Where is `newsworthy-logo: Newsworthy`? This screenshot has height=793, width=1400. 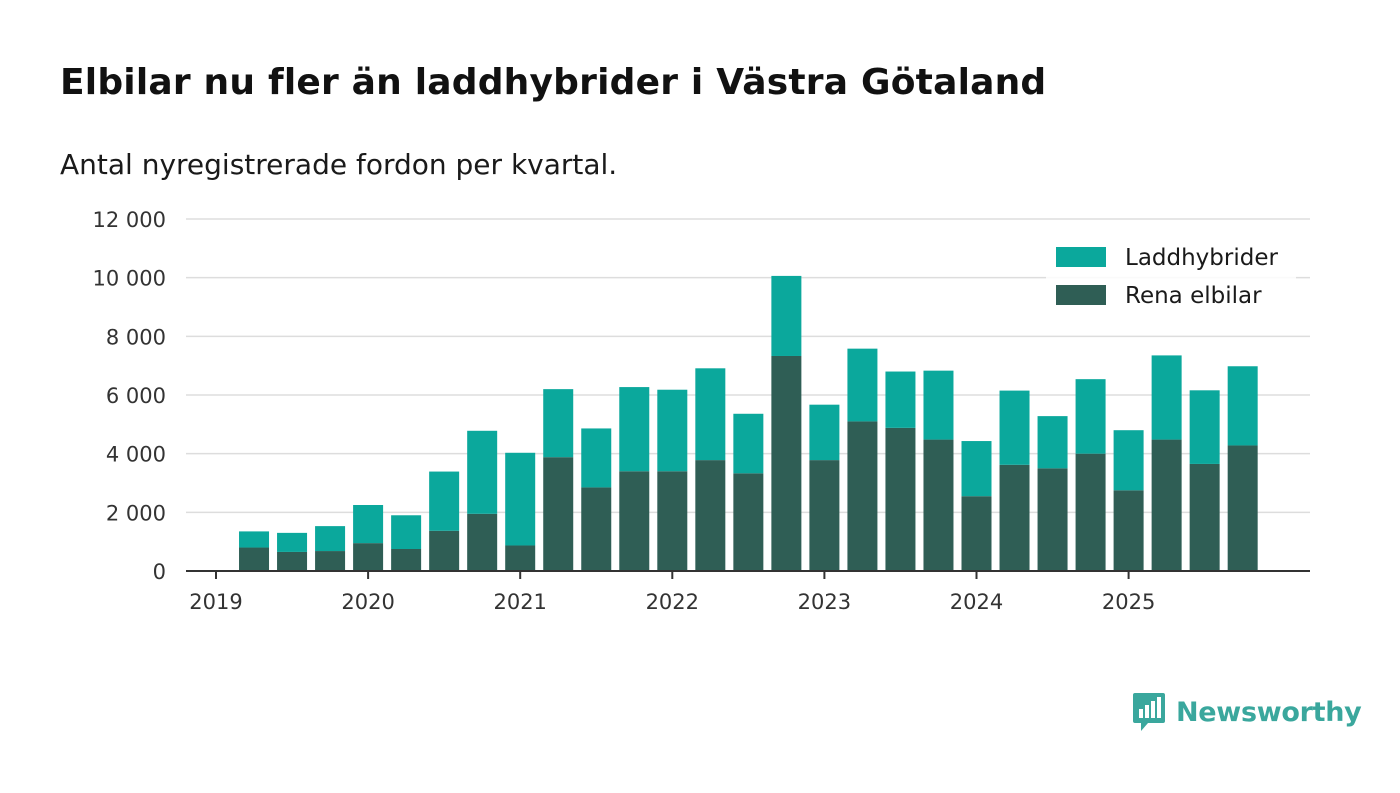 newsworthy-logo: Newsworthy is located at coordinates (1247, 712).